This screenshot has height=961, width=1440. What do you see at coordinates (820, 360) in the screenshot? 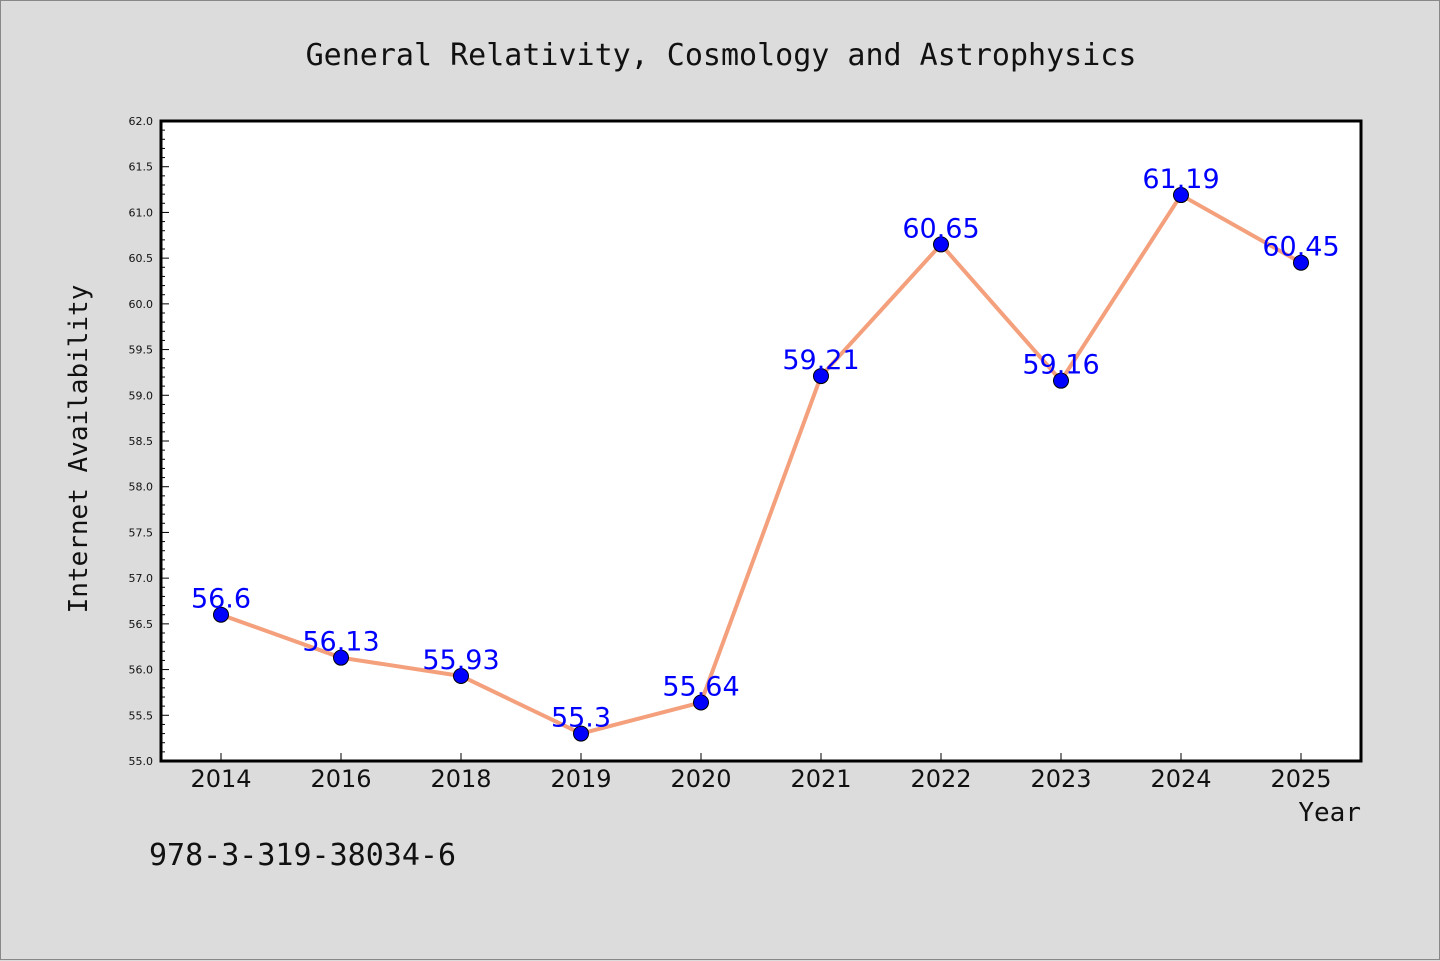
I see `data-label: 59.21` at bounding box center [820, 360].